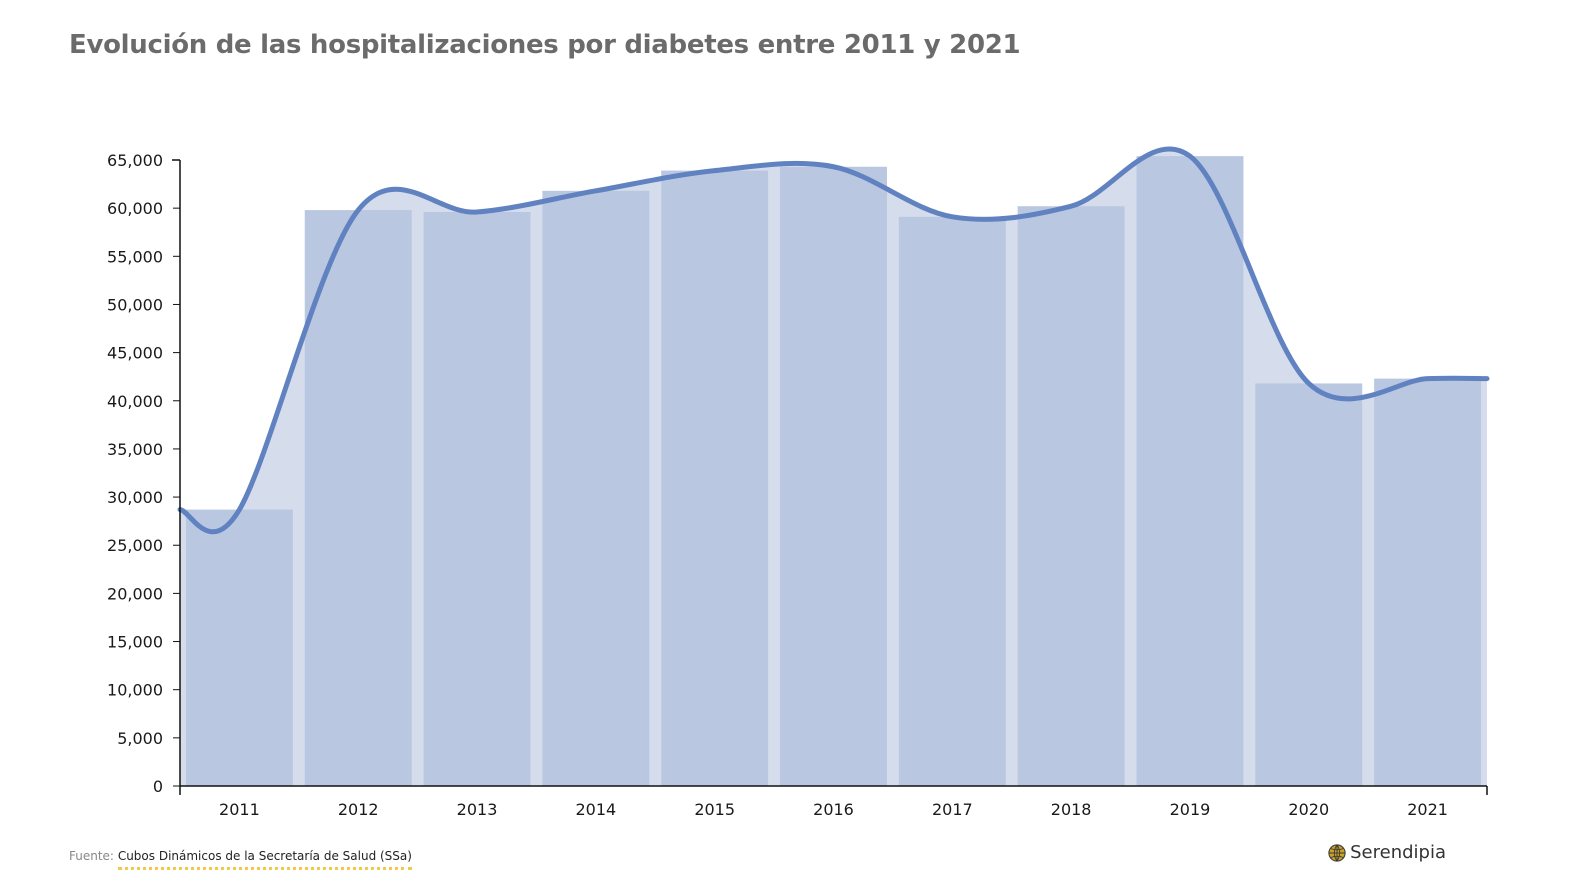 This screenshot has height=896, width=1576. I want to click on x-tick-label: 2011, so click(239, 809).